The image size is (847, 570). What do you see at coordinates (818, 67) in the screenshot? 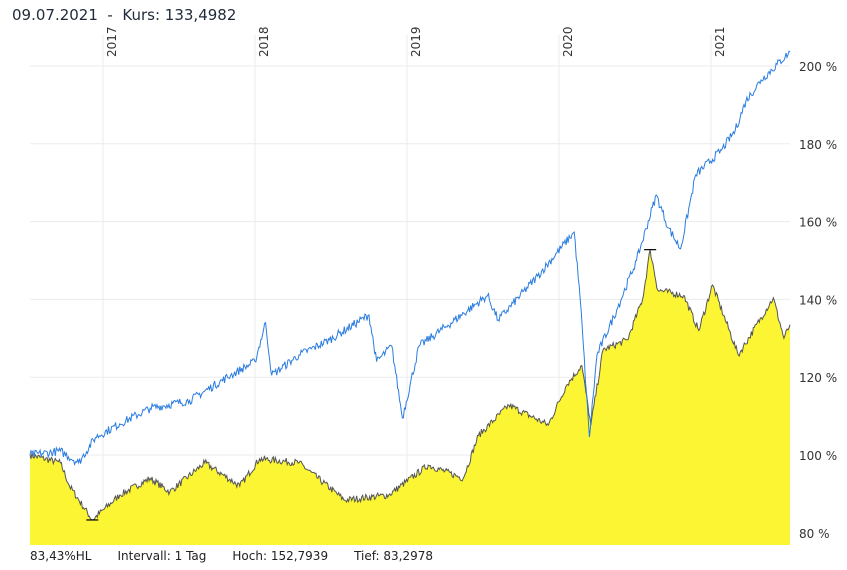
I see `y-tick-label: 200 %` at bounding box center [818, 67].